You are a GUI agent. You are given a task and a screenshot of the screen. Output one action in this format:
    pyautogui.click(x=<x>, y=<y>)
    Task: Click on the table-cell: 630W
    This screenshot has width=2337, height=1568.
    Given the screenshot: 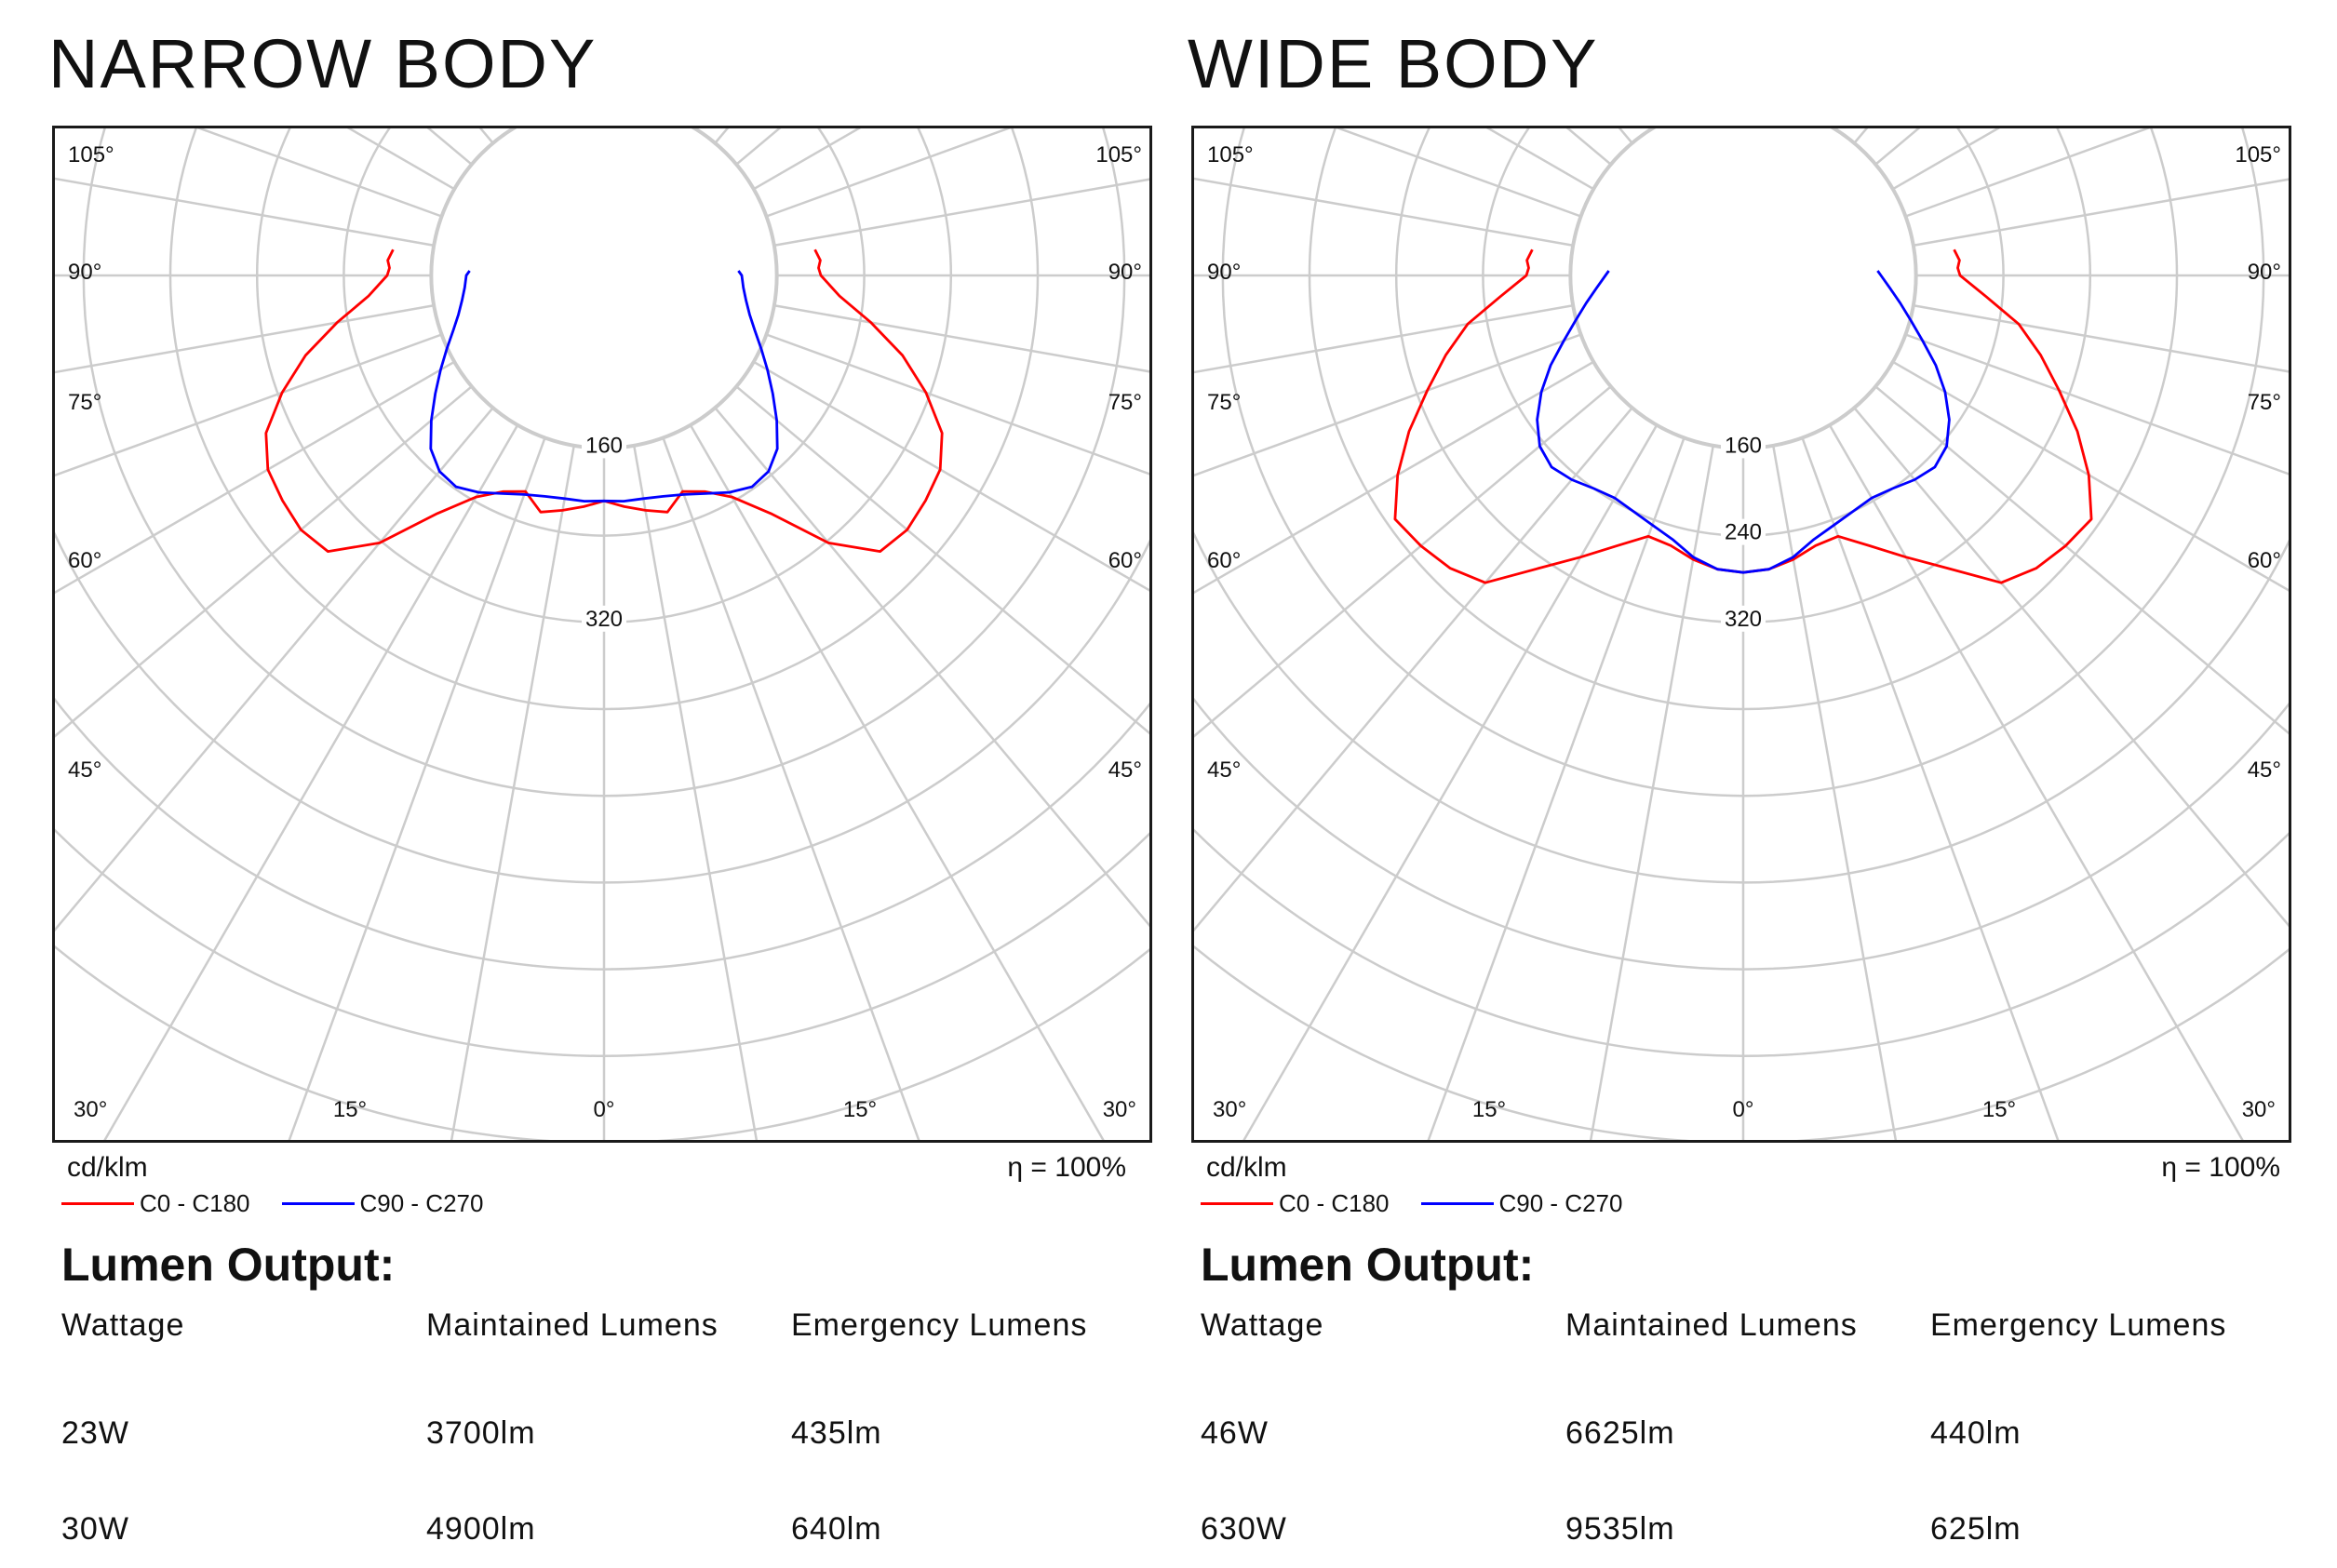 What is the action you would take?
    pyautogui.click(x=1244, y=1529)
    